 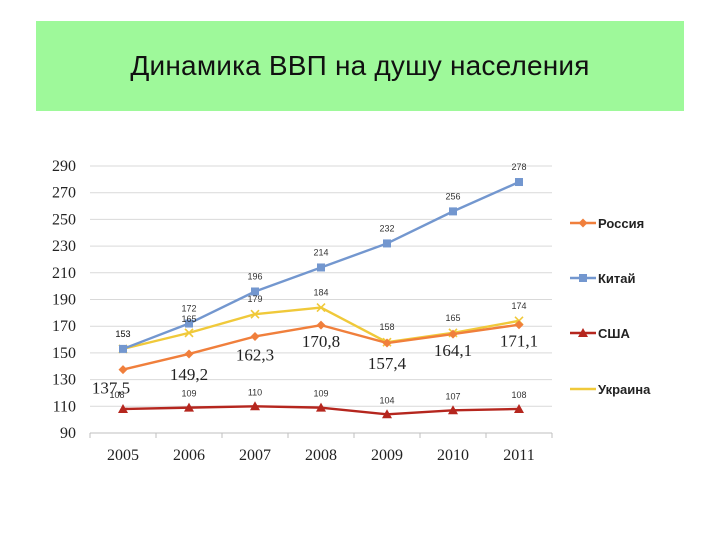 I want to click on data-label: 172, so click(x=188, y=309).